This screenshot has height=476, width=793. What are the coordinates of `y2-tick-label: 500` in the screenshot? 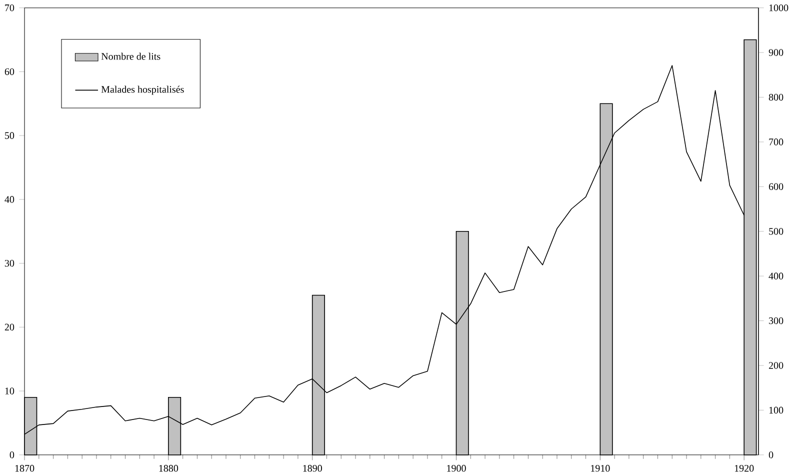 It's located at (776, 231).